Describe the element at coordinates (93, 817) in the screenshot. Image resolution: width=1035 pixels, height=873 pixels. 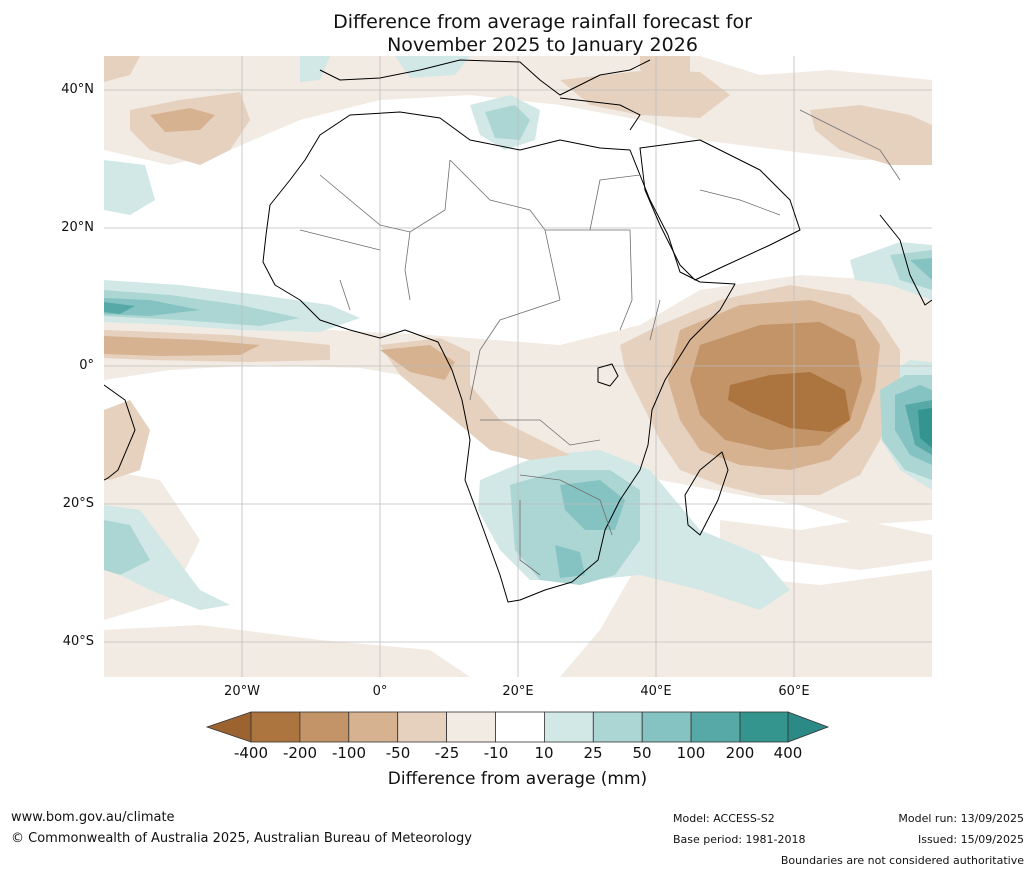
I see `footer-website: www.bom.gov.au/climate` at that location.